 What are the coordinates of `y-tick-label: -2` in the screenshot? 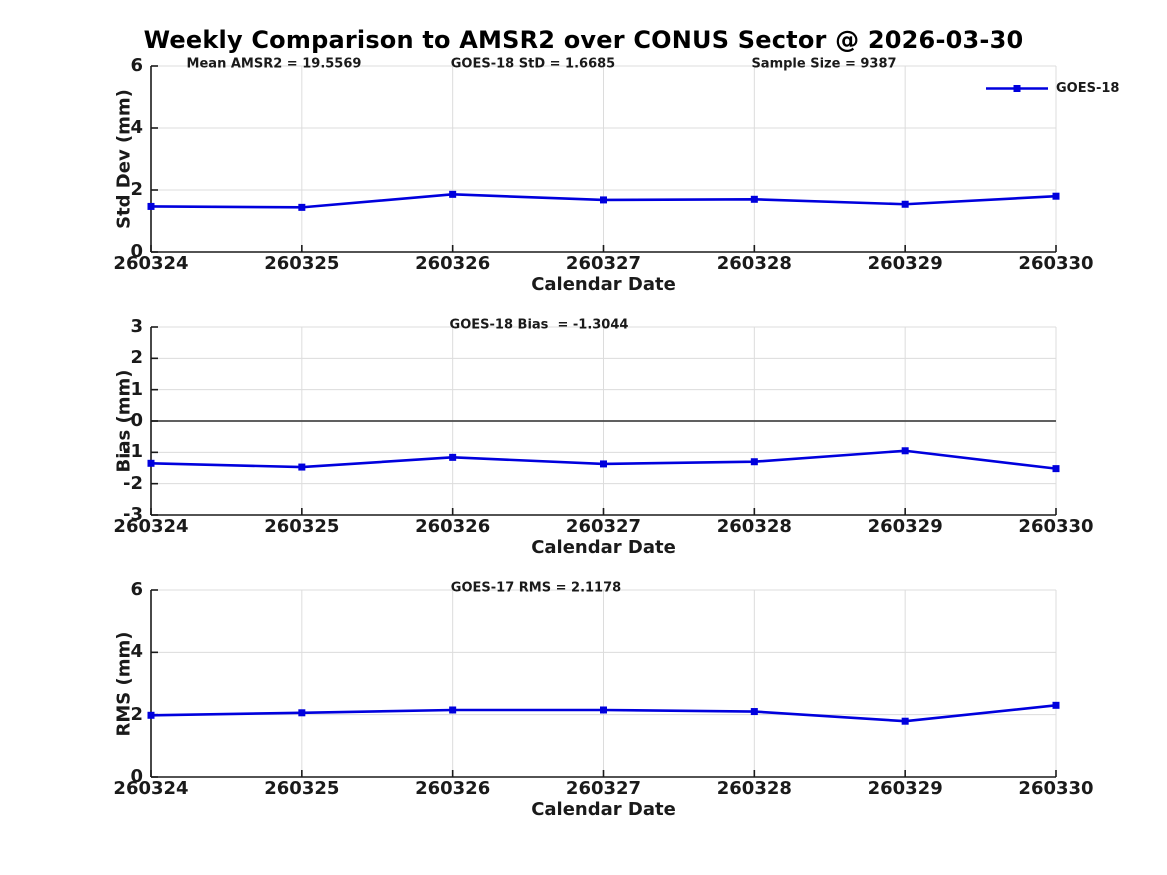 It's located at (133, 483).